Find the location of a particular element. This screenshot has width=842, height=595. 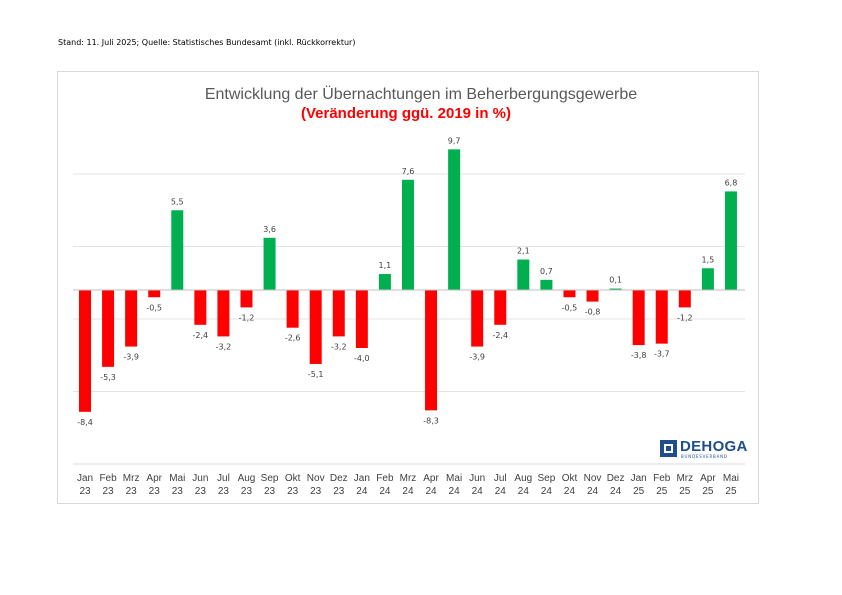

data-label: -2,6 is located at coordinates (293, 338).